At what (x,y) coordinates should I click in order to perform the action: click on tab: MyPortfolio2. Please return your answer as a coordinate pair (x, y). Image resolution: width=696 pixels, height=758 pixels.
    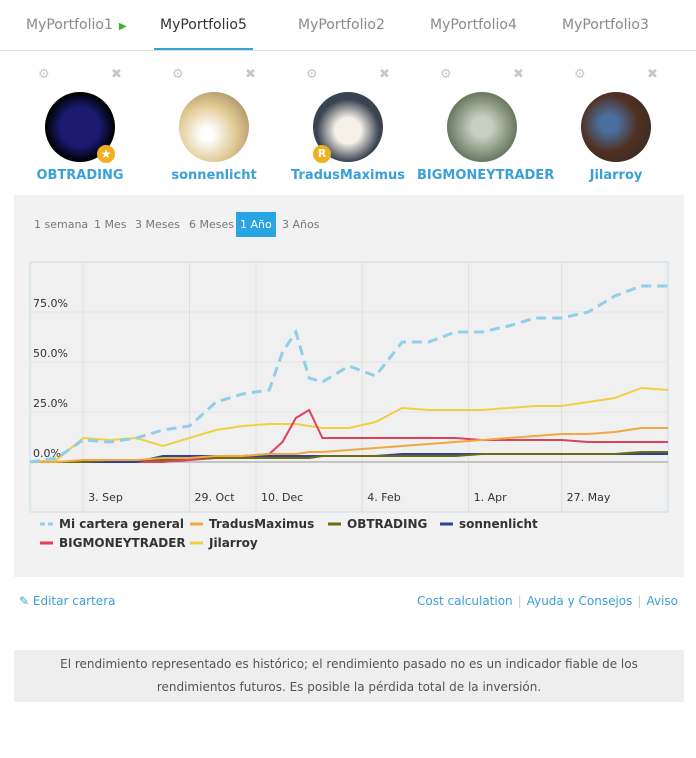
    Looking at the image, I should click on (341, 25).